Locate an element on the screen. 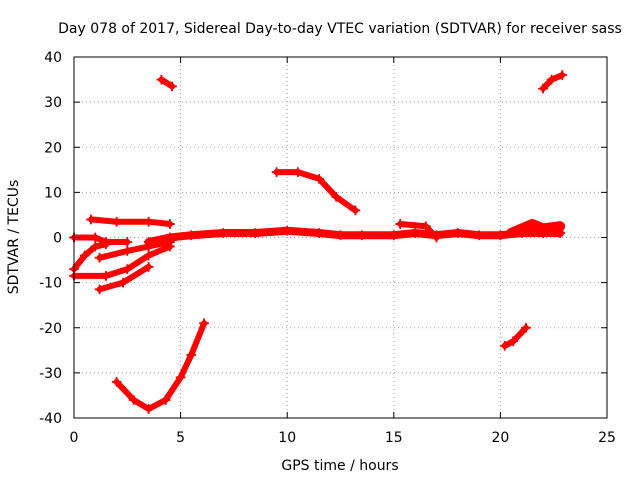  x-tick-label: 5 is located at coordinates (180, 438).